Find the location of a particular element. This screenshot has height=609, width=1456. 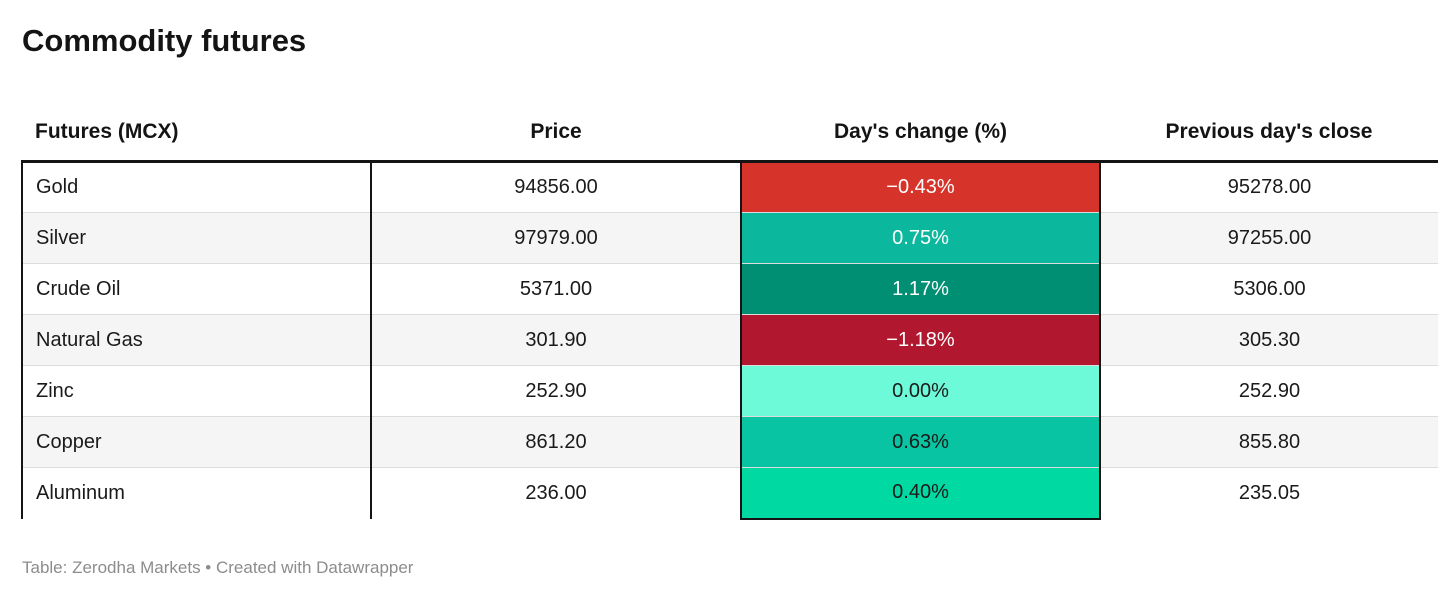

table-row: Silver 97979.00 0.75% 97255.00 is located at coordinates (729, 238).